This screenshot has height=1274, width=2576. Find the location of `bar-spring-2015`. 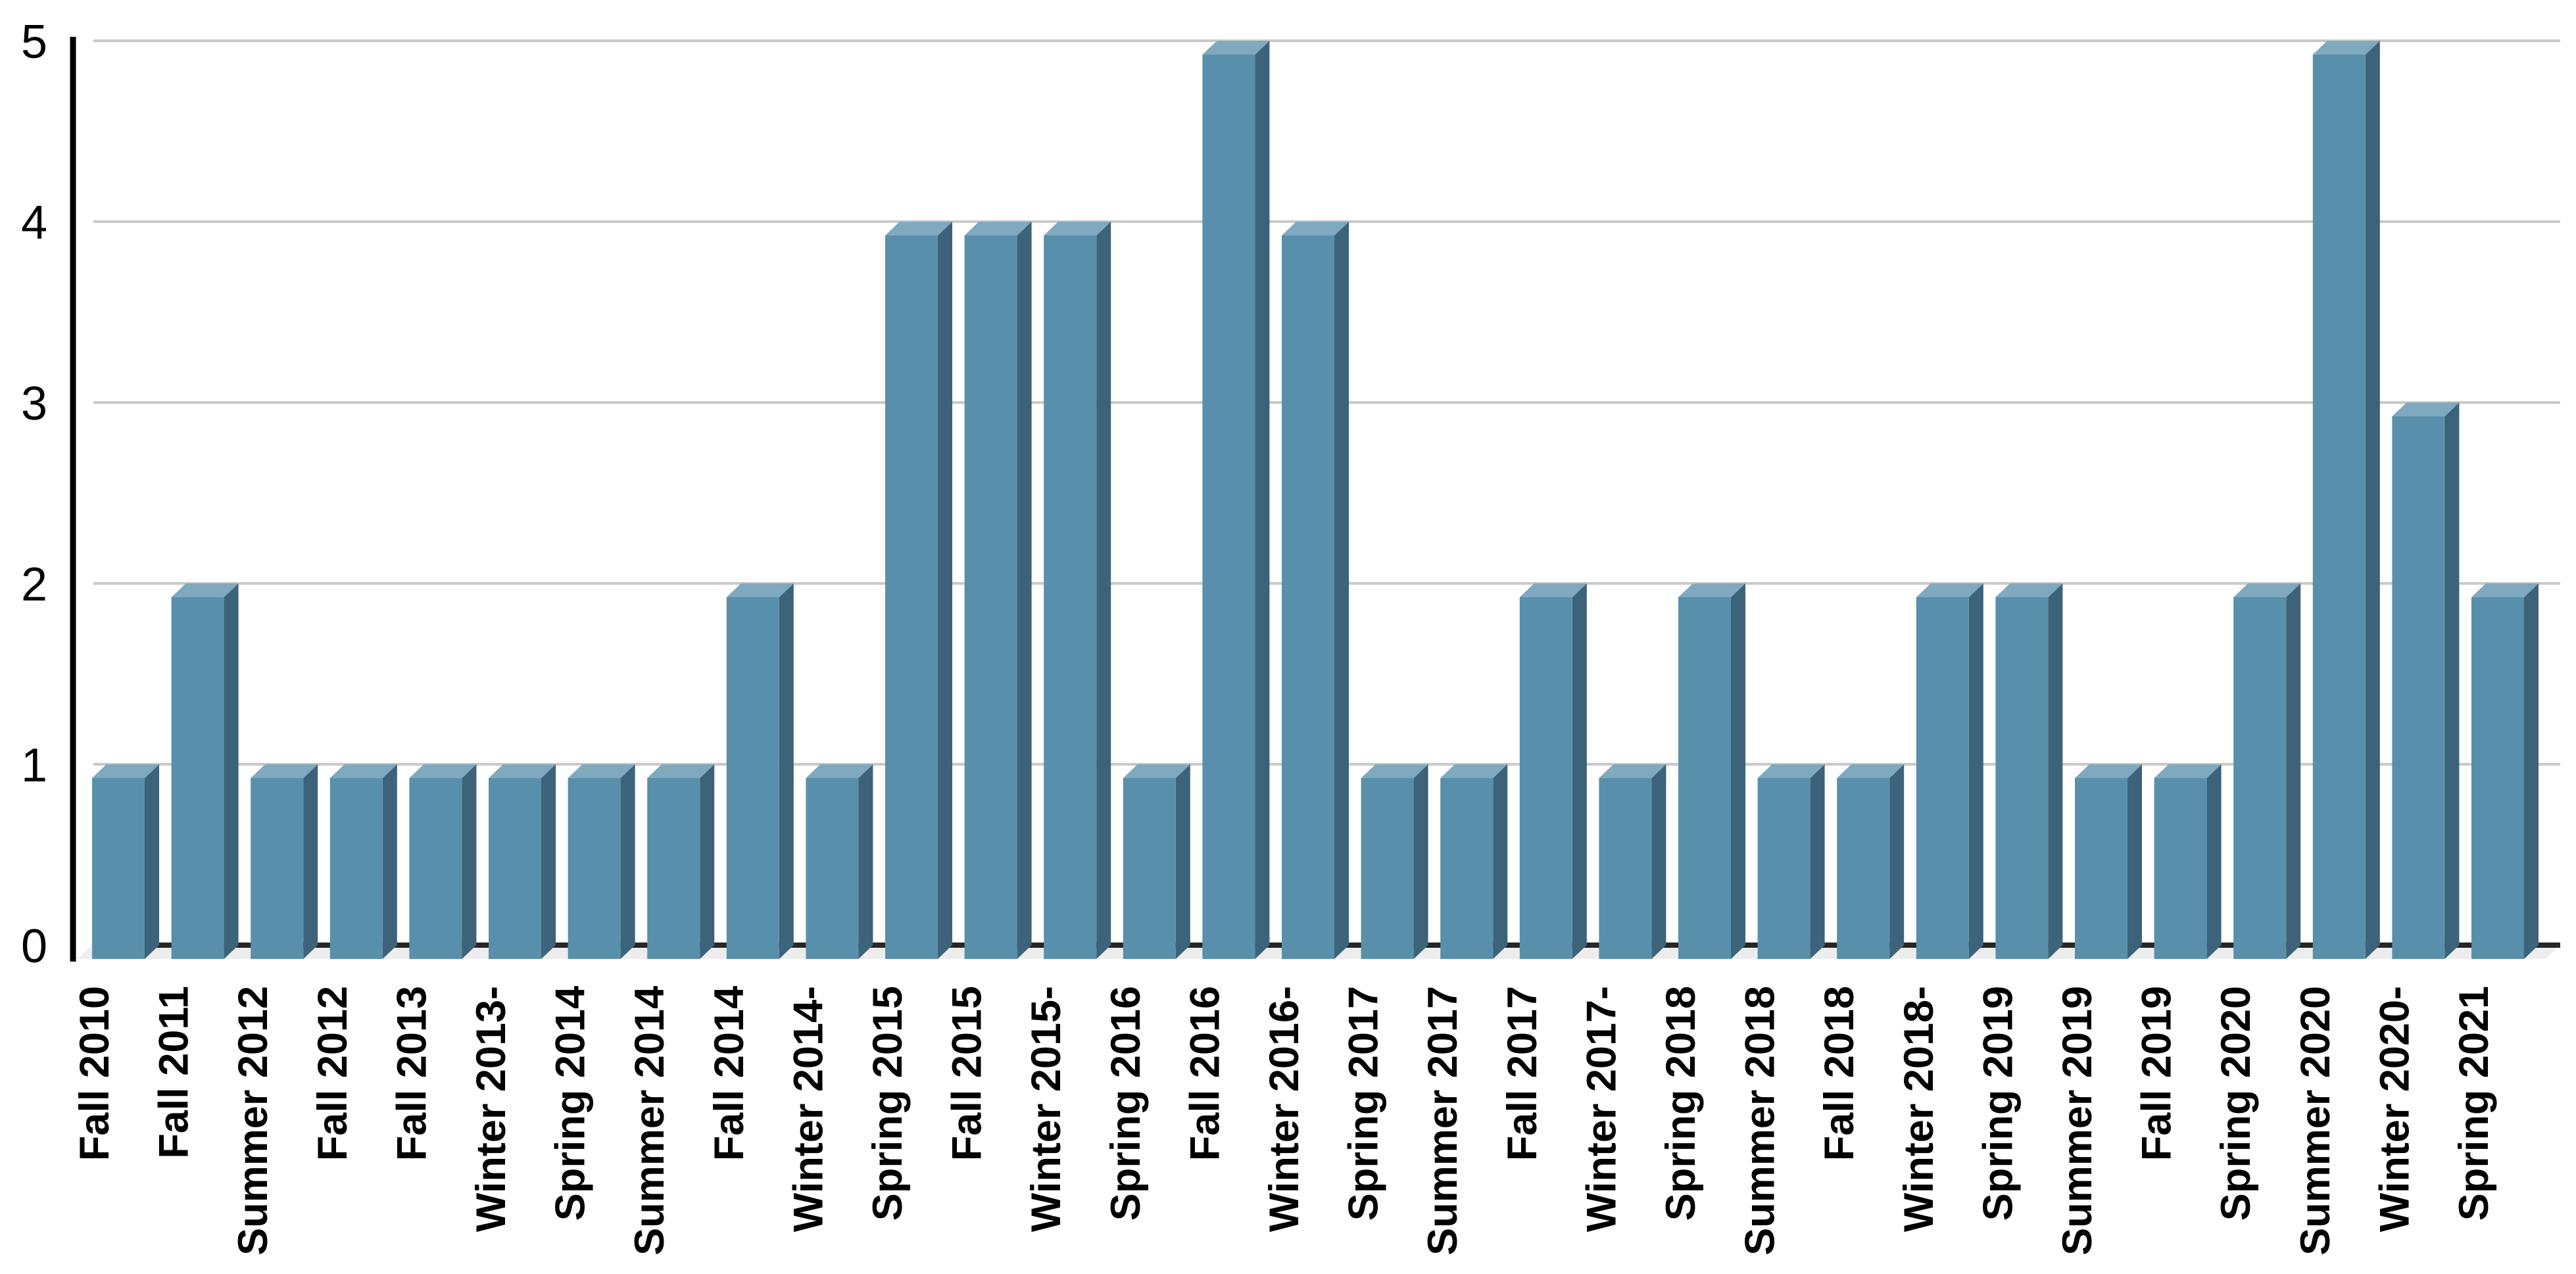

bar-spring-2015 is located at coordinates (919, 590).